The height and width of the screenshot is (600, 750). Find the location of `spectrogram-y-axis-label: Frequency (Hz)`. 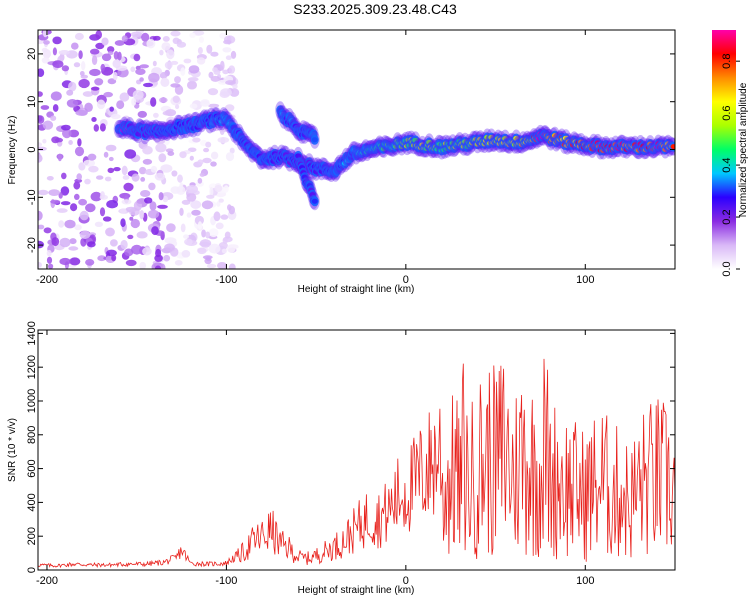

spectrogram-y-axis-label: Frequency (Hz) is located at coordinates (12, 150).